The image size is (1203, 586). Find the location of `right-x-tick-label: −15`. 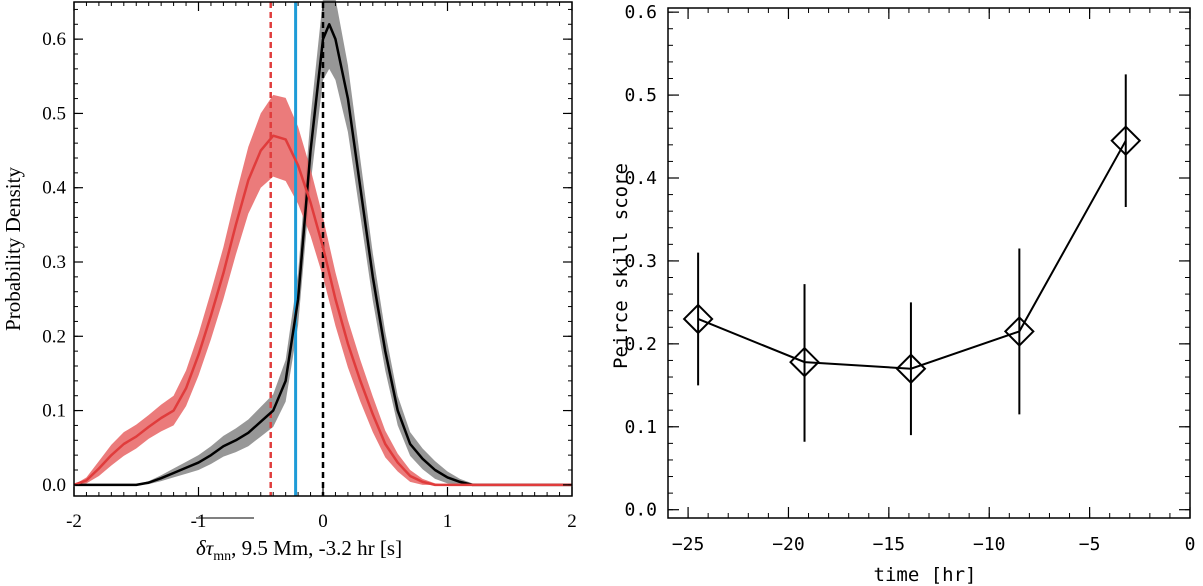

right-x-tick-label: −15 is located at coordinates (889, 544).